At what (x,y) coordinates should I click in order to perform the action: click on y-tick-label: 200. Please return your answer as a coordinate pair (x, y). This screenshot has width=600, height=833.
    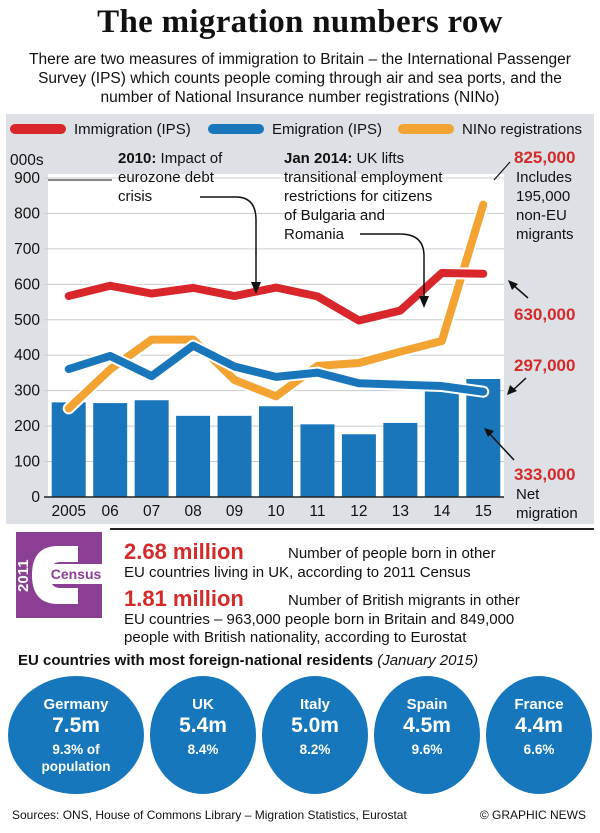
    Looking at the image, I should click on (27, 426).